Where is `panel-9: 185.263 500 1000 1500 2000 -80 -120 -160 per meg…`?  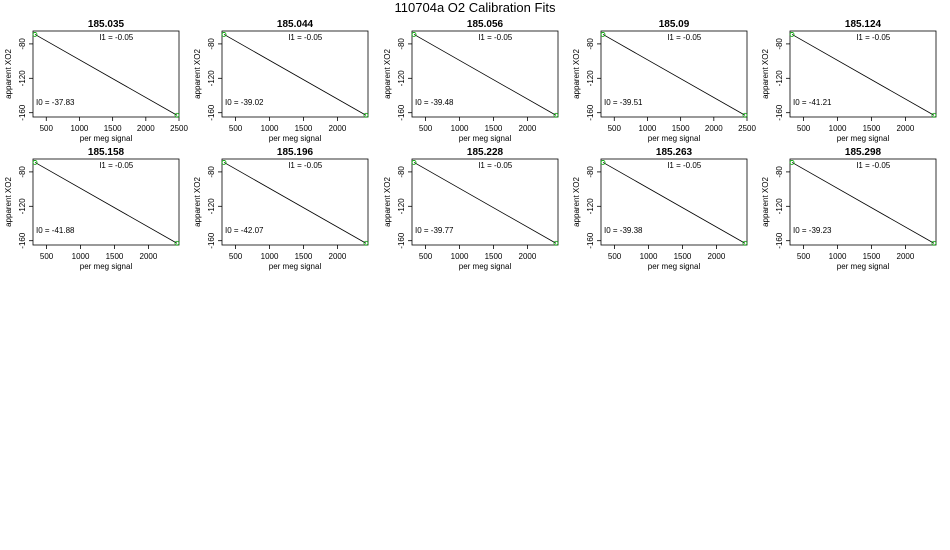
panel-9: 185.263 500 1000 1500 2000 -80 -120 -160 per meg… is located at coordinates (660, 209).